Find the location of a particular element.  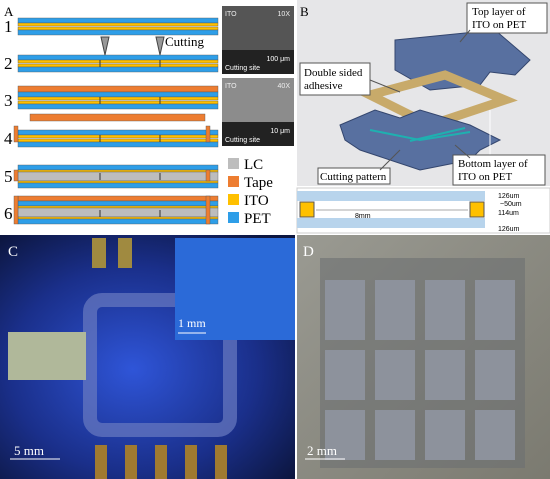

step-number: 6 is located at coordinates (8, 213).